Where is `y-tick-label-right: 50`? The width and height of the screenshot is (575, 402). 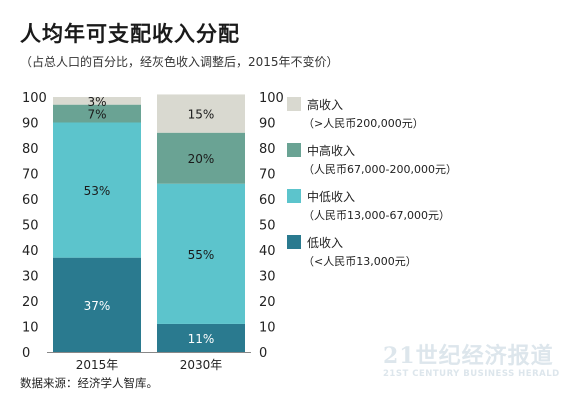
y-tick-label-right: 50 is located at coordinates (267, 226).